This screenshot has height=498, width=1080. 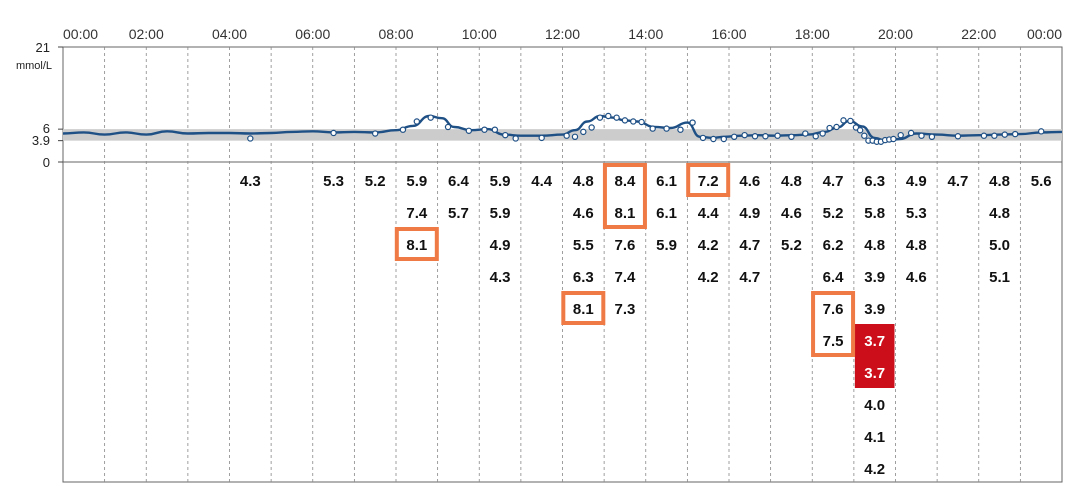 I want to click on time-label: 02:00, so click(x=146, y=34).